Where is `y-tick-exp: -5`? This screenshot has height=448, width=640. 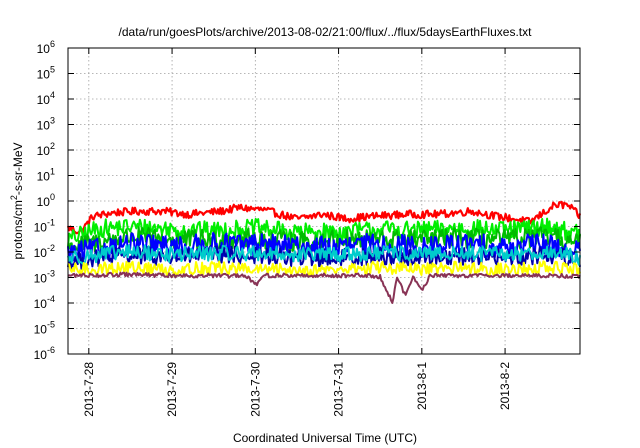
y-tick-exp: -5 is located at coordinates (51, 325).